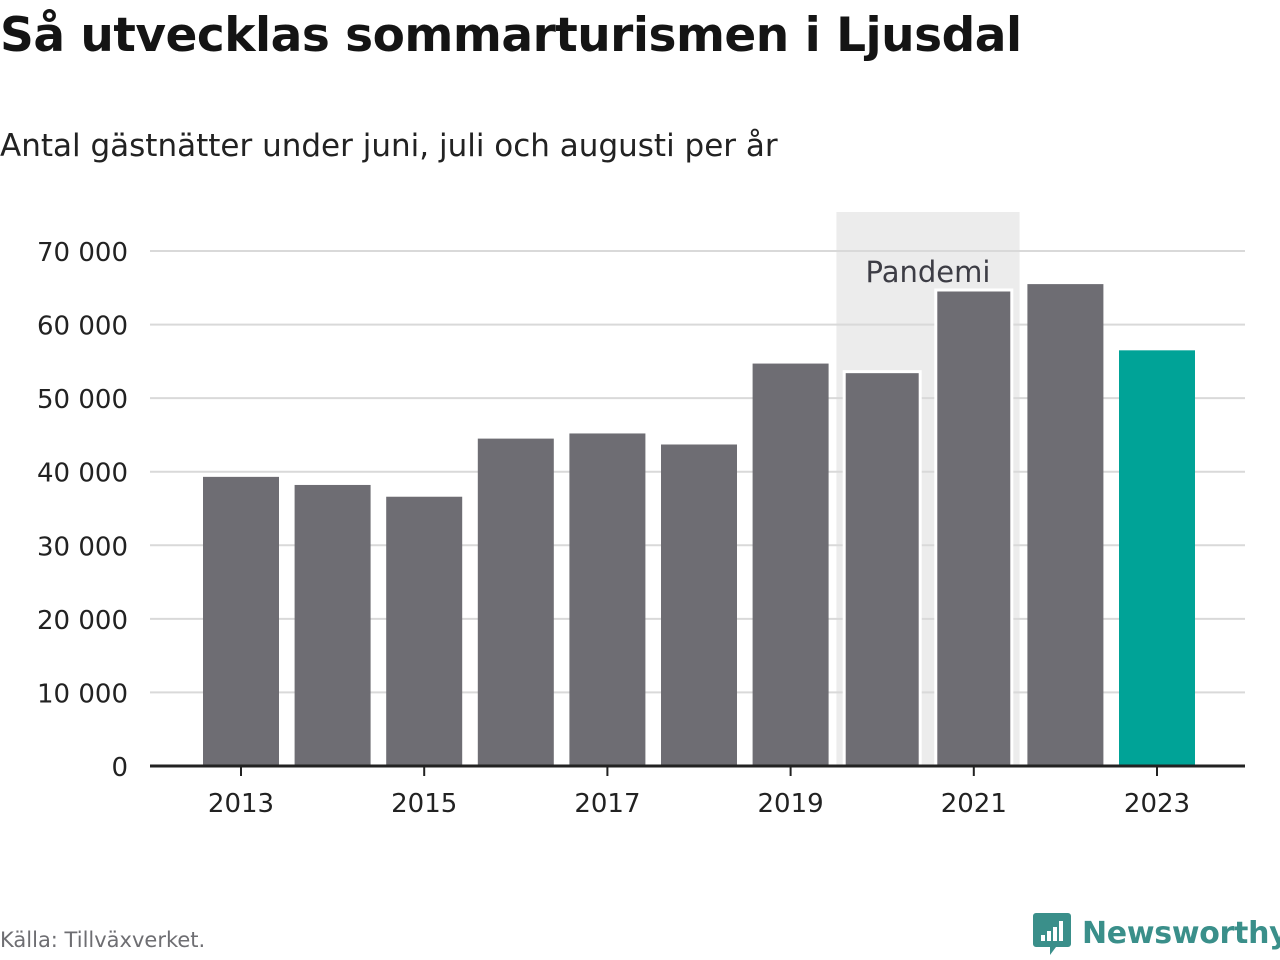  What do you see at coordinates (1065, 525) in the screenshot?
I see `bar-2022` at bounding box center [1065, 525].